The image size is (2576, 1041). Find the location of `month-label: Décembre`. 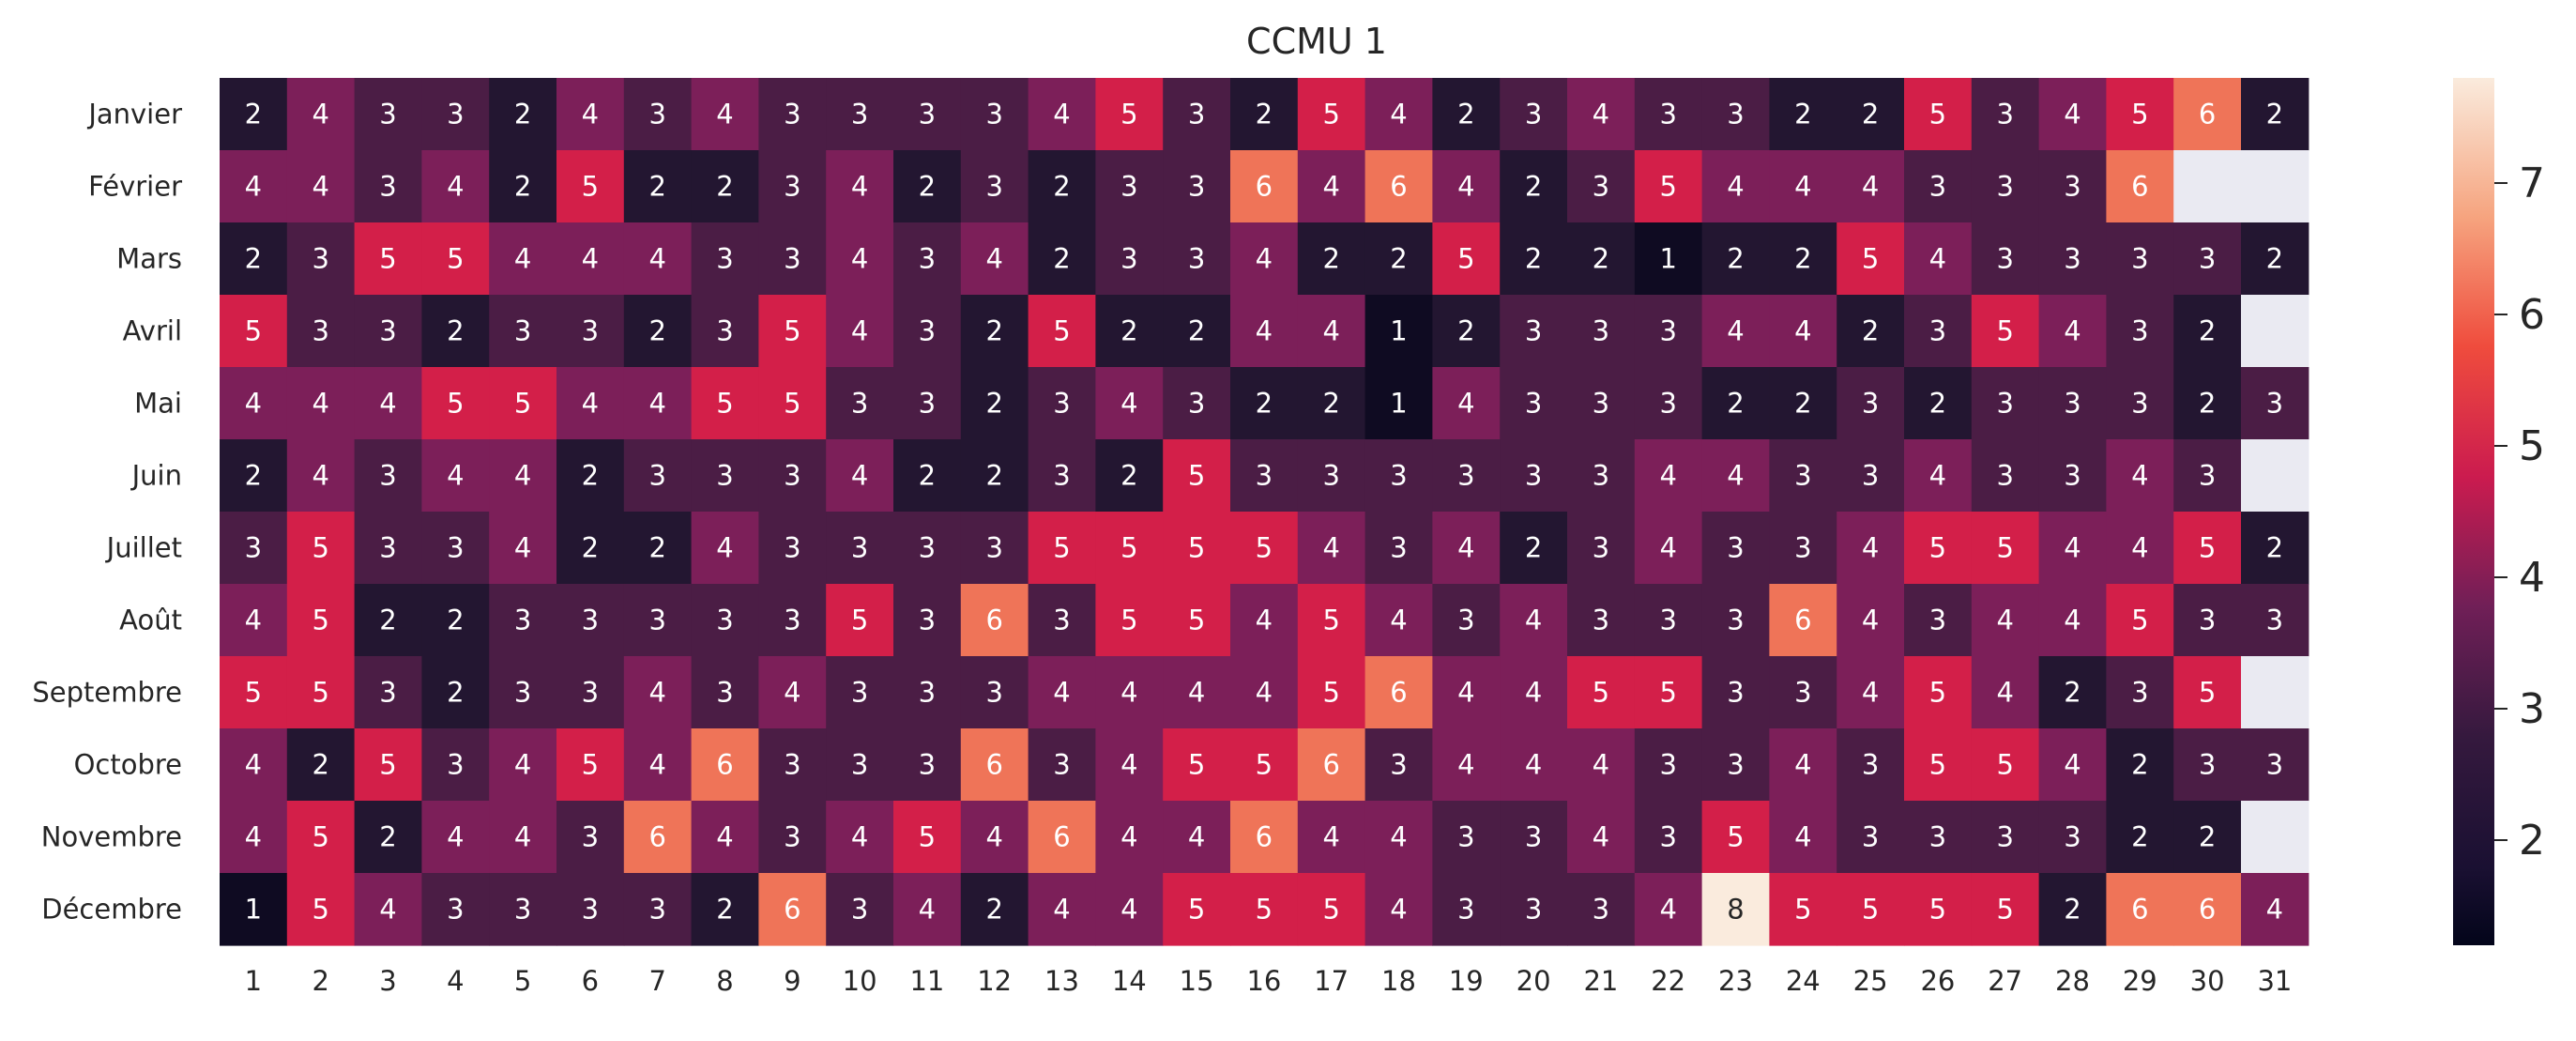

month-label: Décembre is located at coordinates (111, 910).